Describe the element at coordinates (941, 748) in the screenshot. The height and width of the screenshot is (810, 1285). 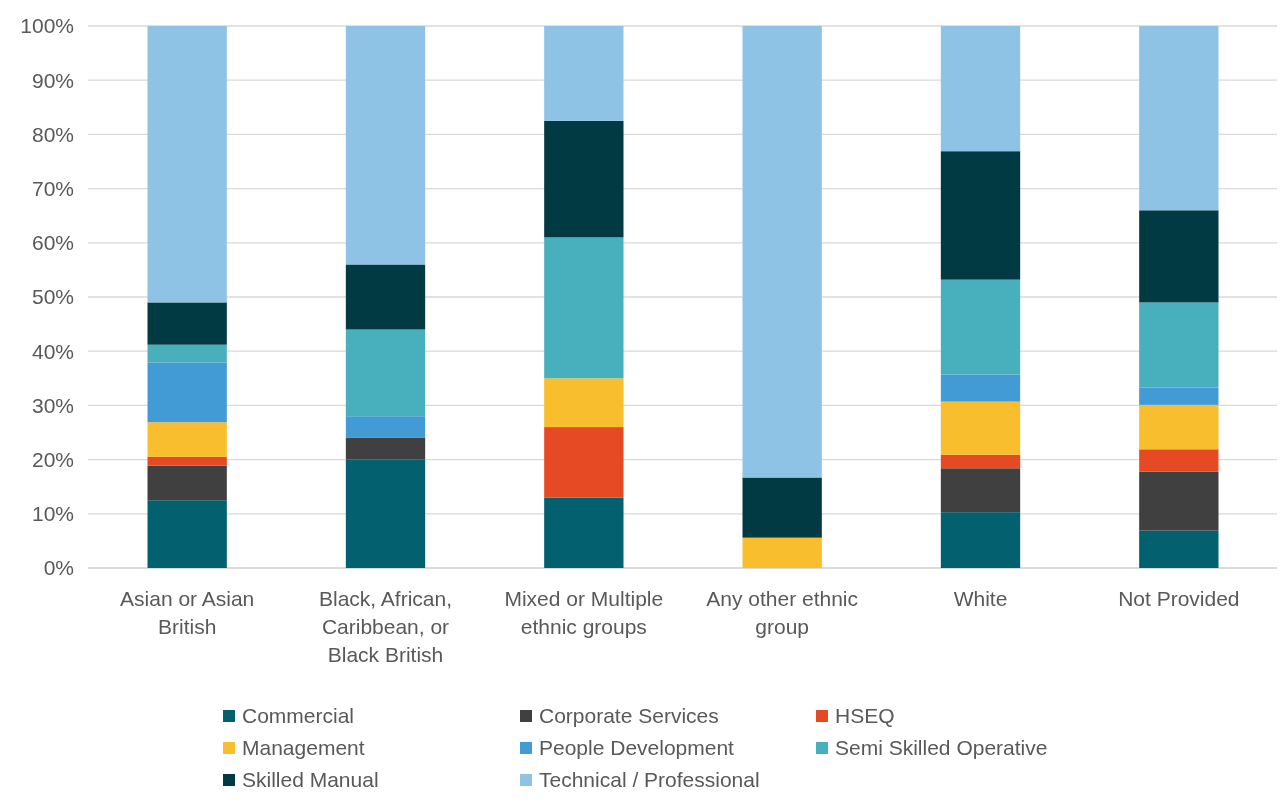
I see `legend-label: Semi Skilled Operative` at that location.